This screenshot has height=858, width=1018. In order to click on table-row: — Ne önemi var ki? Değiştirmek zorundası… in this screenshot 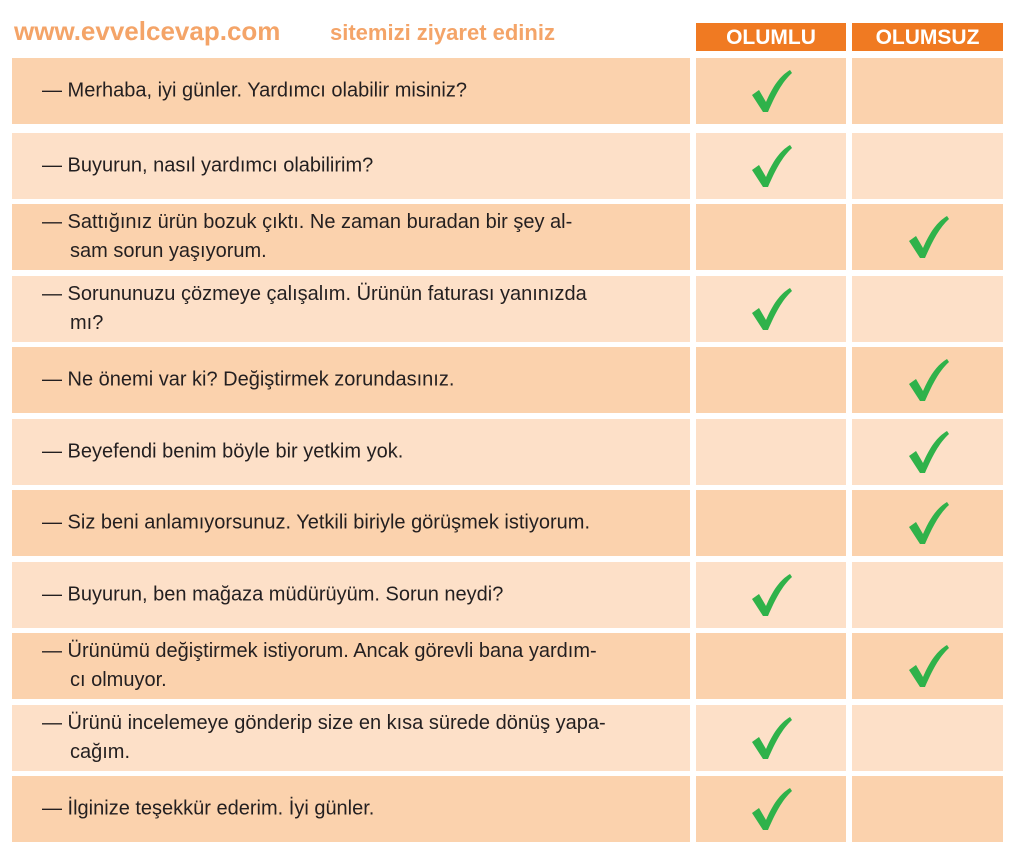, I will do `click(507, 380)`.